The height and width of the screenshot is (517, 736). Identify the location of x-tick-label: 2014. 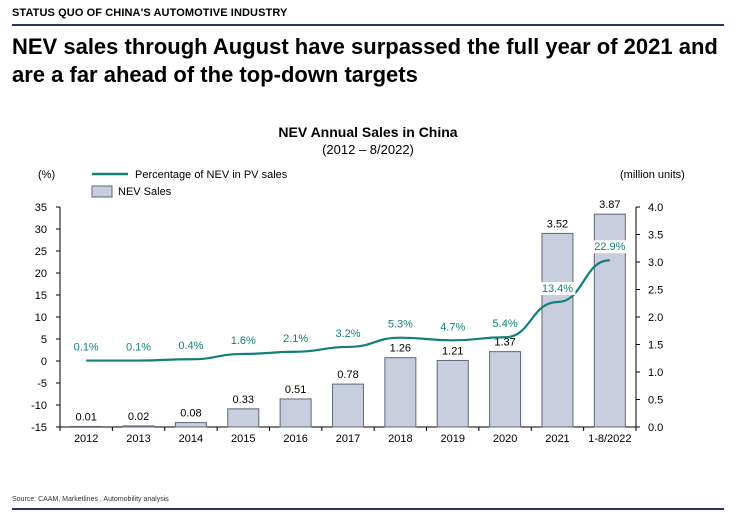
(191, 439).